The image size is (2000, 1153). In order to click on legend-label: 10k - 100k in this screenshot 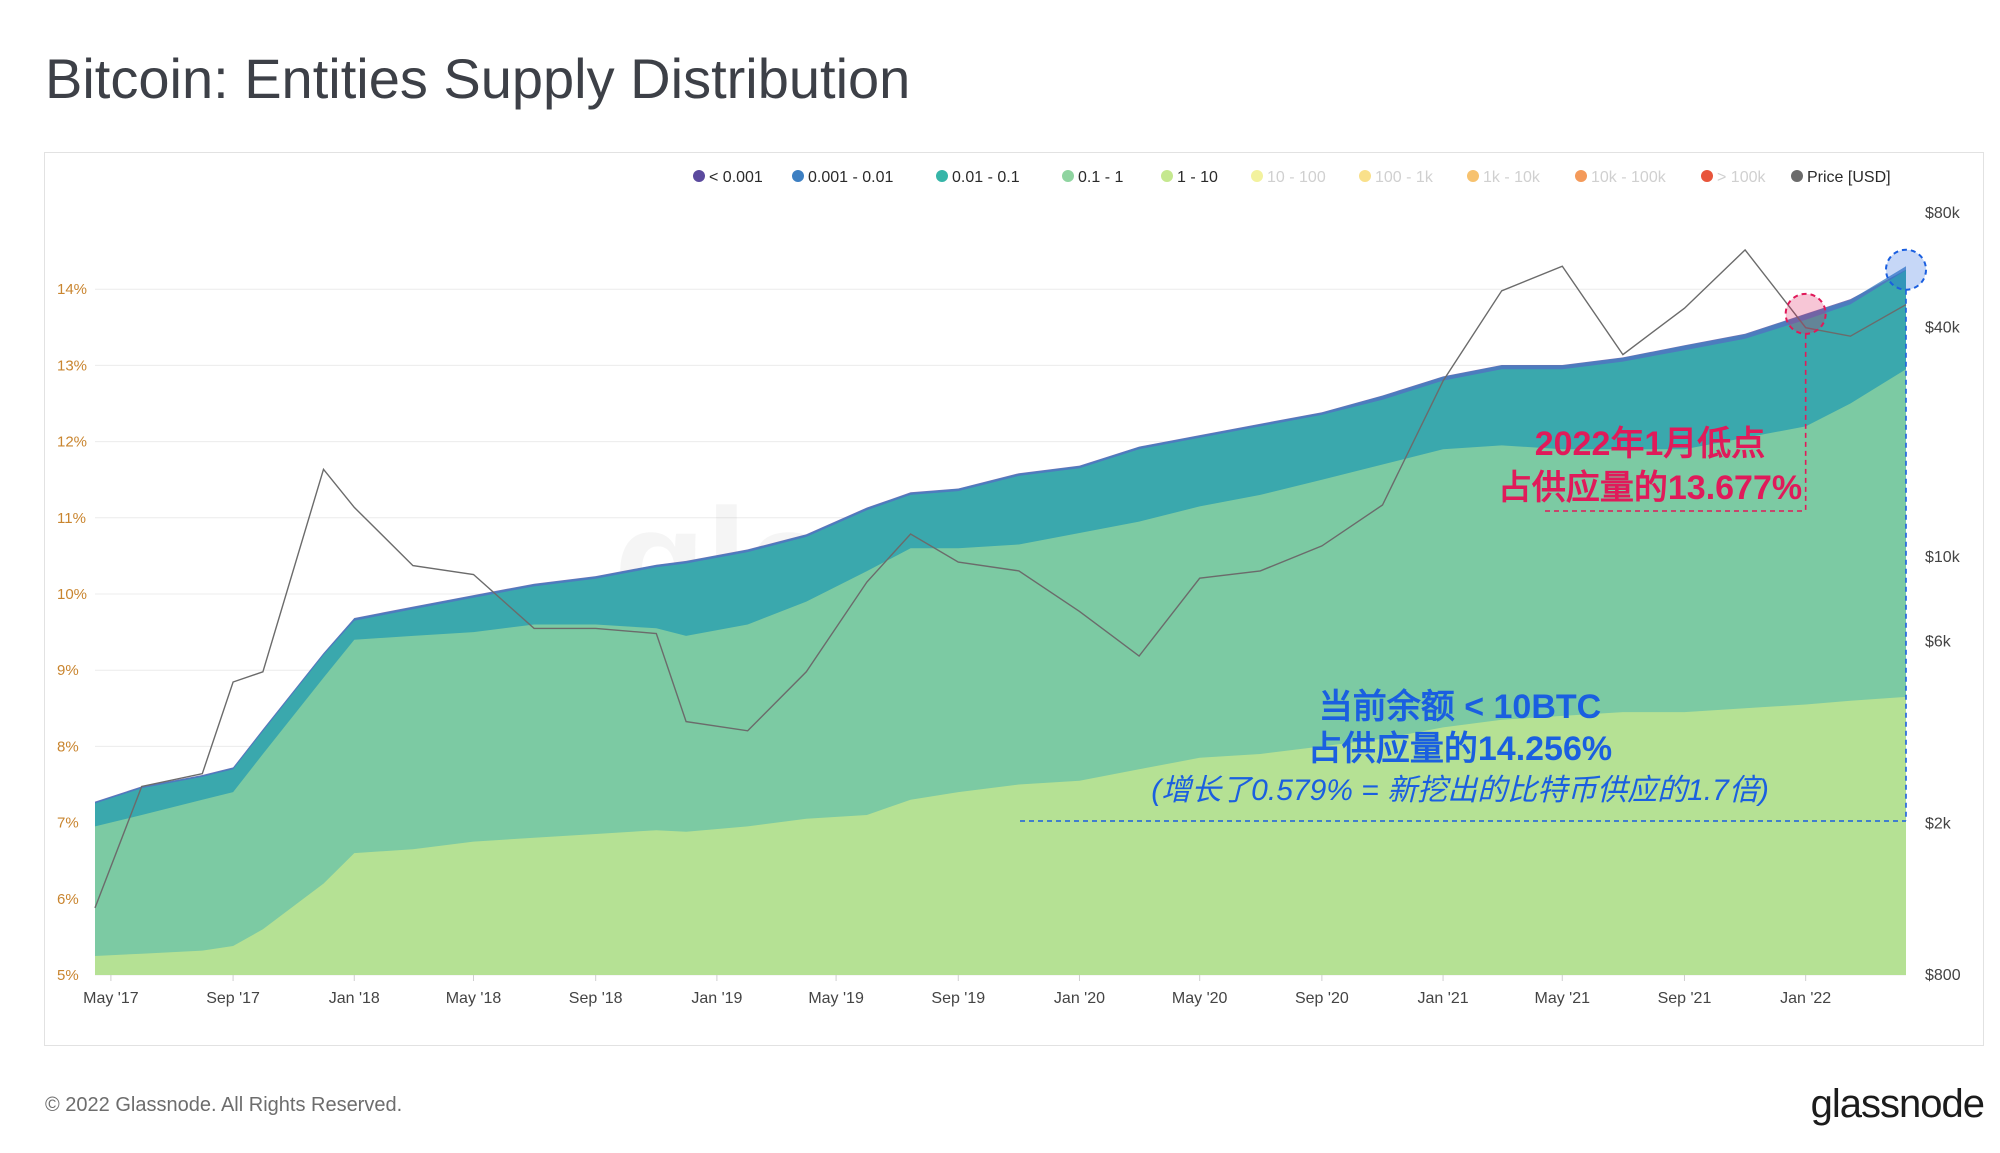, I will do `click(1629, 177)`.